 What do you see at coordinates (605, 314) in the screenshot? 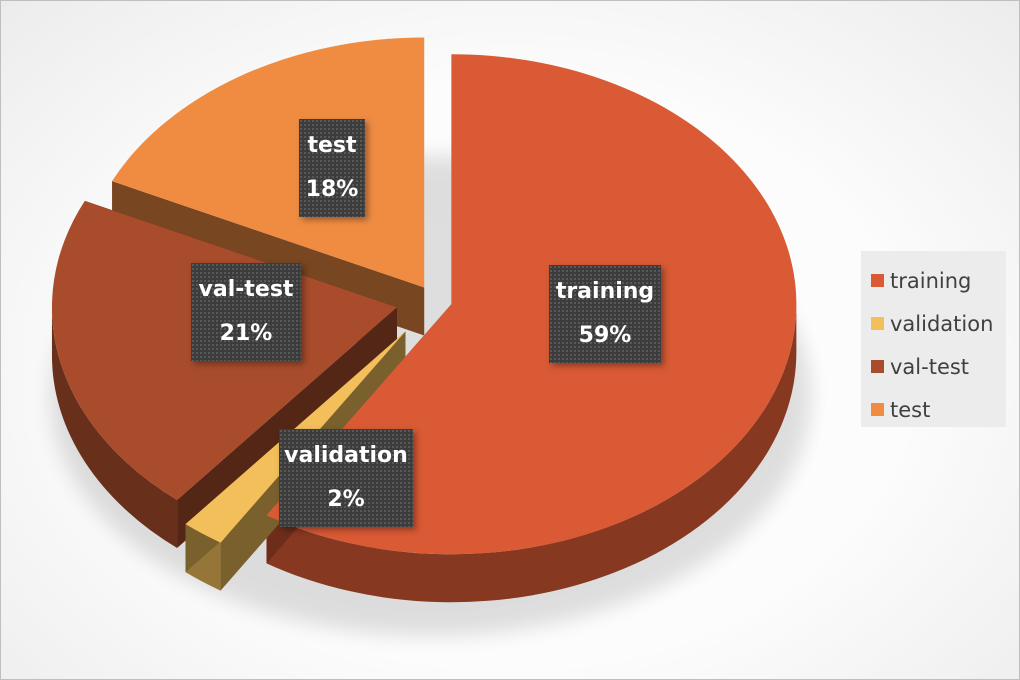
I see `data-label-training: training 59%` at bounding box center [605, 314].